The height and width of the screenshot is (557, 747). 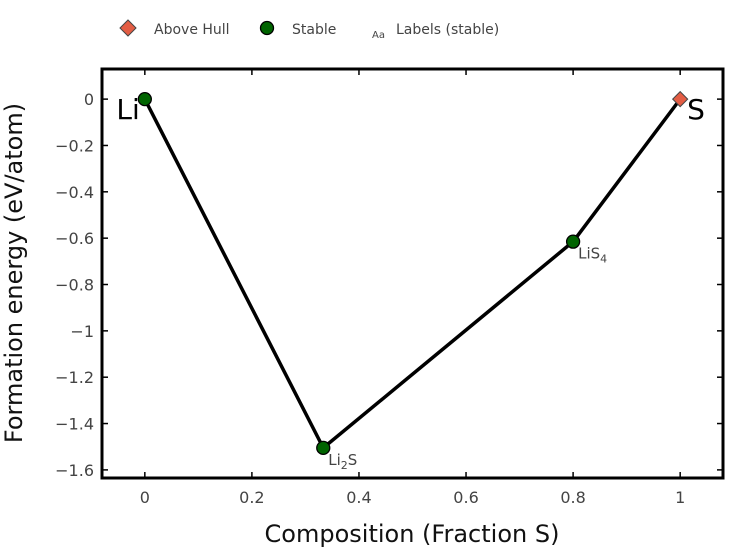 I want to click on y-axis-title: Formation energy (eV/atom), so click(x=14, y=273).